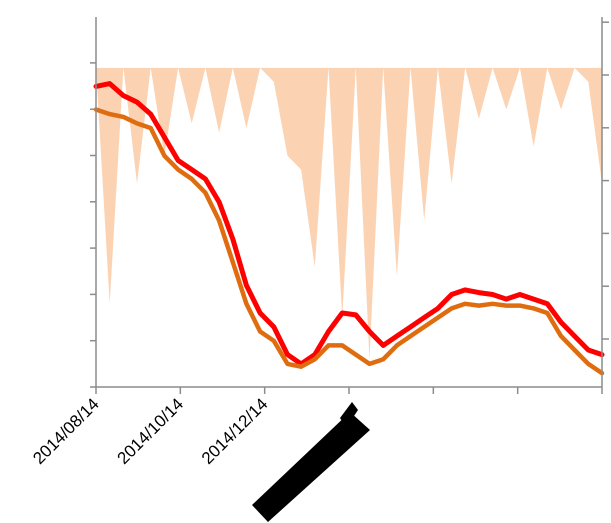 The height and width of the screenshot is (523, 611). What do you see at coordinates (235, 431) in the screenshot?
I see `x-tick-label: 2014/12/14` at bounding box center [235, 431].